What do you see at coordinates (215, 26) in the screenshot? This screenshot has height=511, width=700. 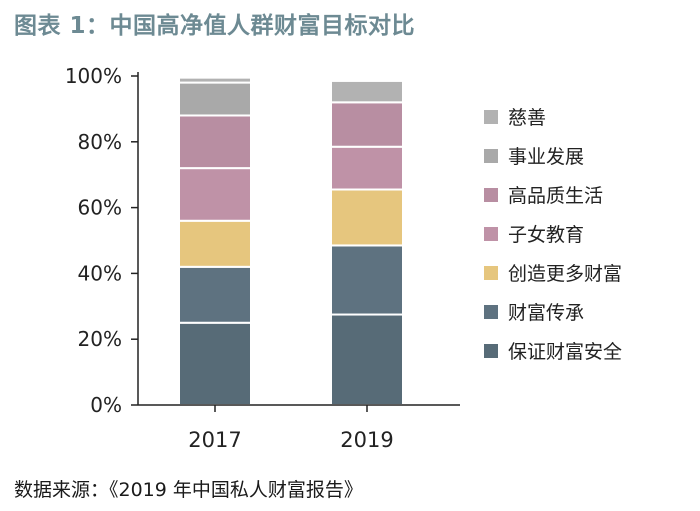 I see `chart-title: 图表 1：中国高净值人群财富目标对比` at bounding box center [215, 26].